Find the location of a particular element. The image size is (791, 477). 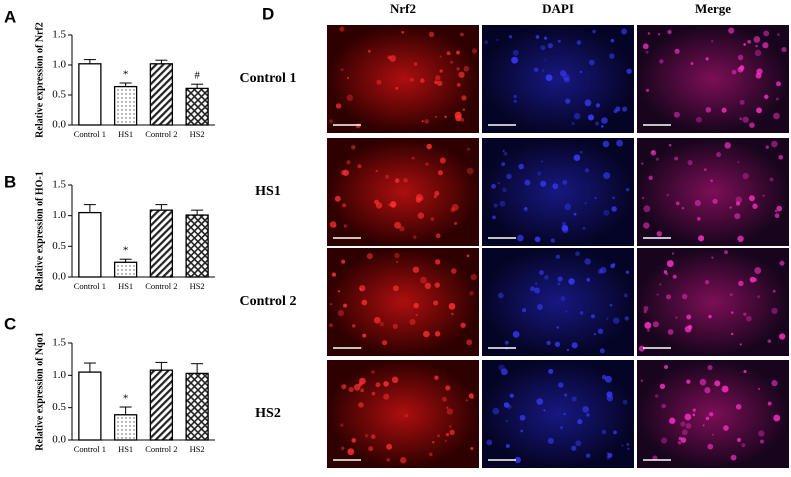

column-header: DAPI is located at coordinates (558, 8).